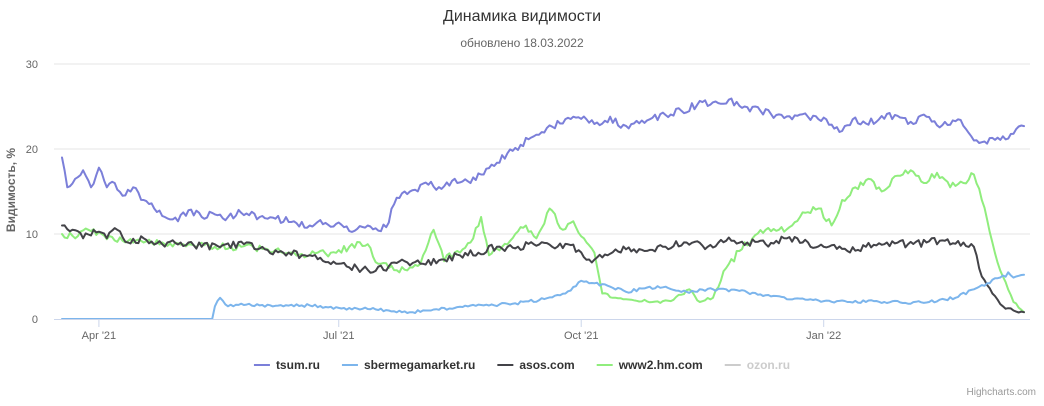 The width and height of the screenshot is (1044, 406). Describe the element at coordinates (99, 336) in the screenshot. I see `x-tick-label: Apr '21` at that location.